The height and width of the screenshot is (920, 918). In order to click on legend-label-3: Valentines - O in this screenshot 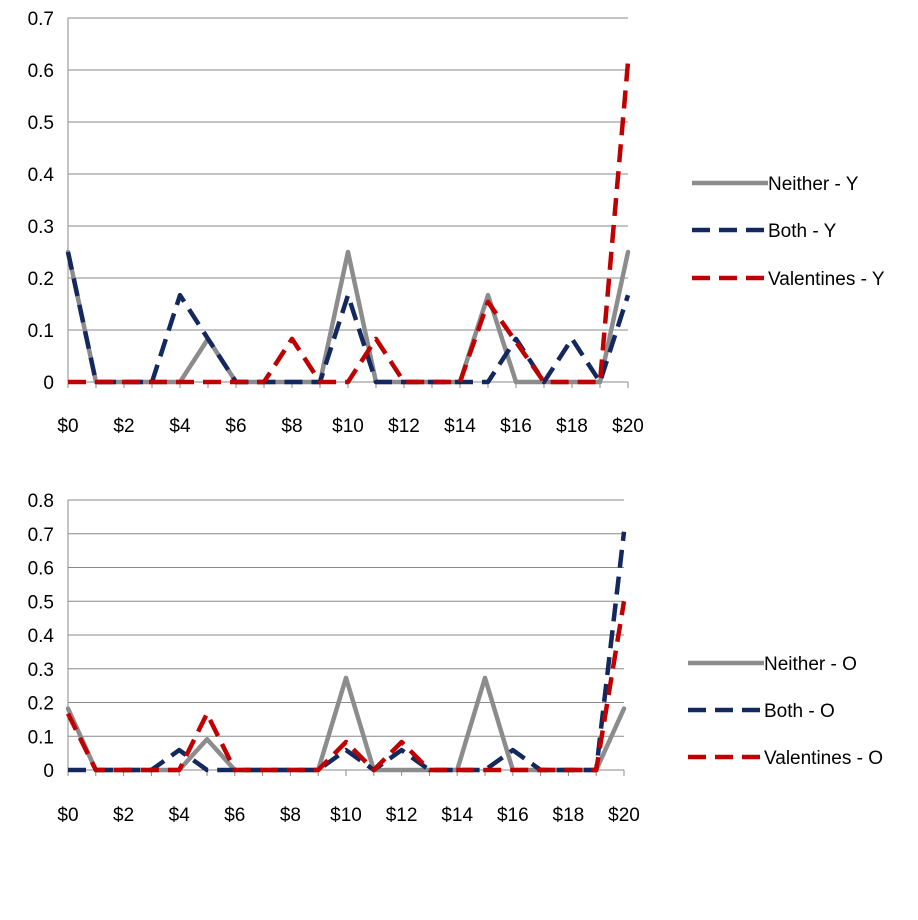, I will do `click(823, 758)`.